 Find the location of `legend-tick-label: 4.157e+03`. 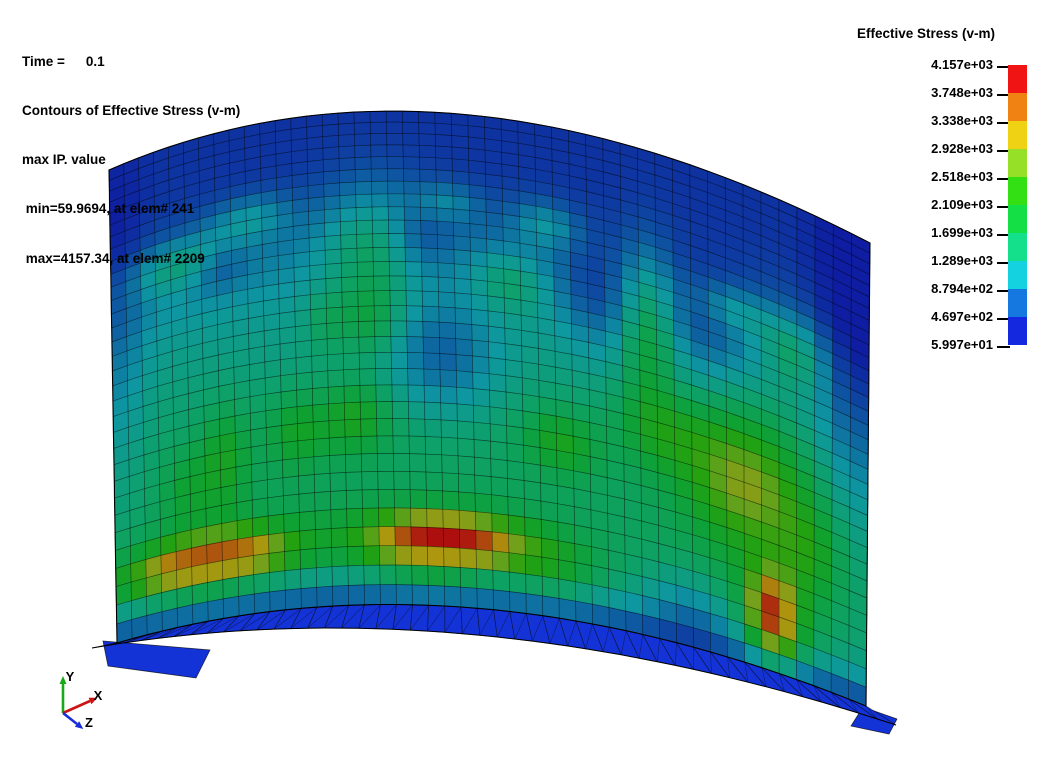

legend-tick-label: 4.157e+03 is located at coordinates (930, 65).